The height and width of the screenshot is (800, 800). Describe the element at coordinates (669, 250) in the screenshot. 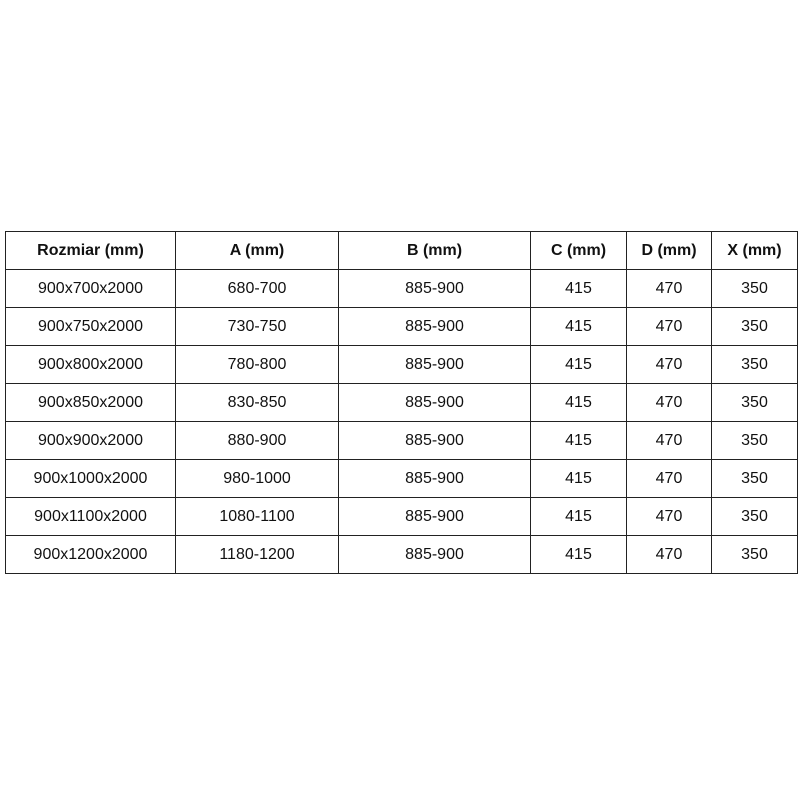

I see `column-header: D (mm)` at that location.